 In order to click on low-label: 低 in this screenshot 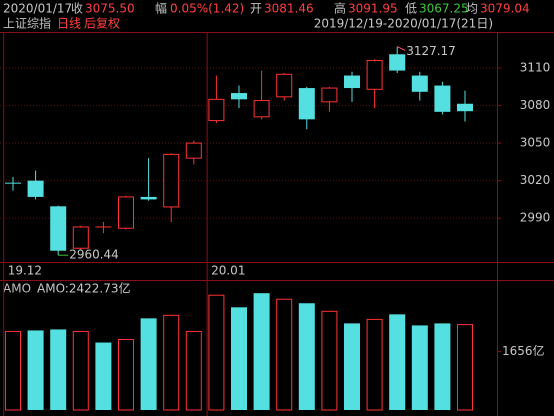, I will do `click(411, 9)`.